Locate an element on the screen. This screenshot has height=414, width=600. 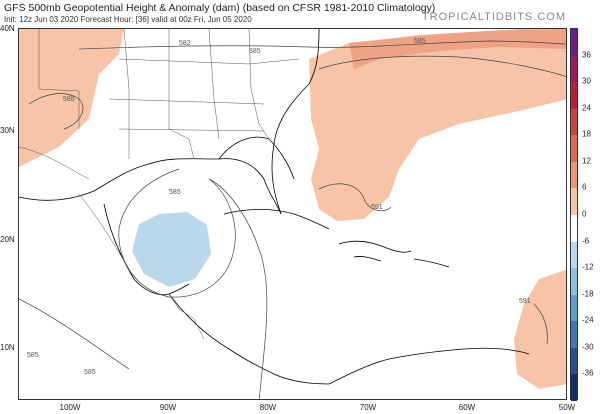
brand-watermark: TROPICALTIDBITS.COM is located at coordinates (493, 17).